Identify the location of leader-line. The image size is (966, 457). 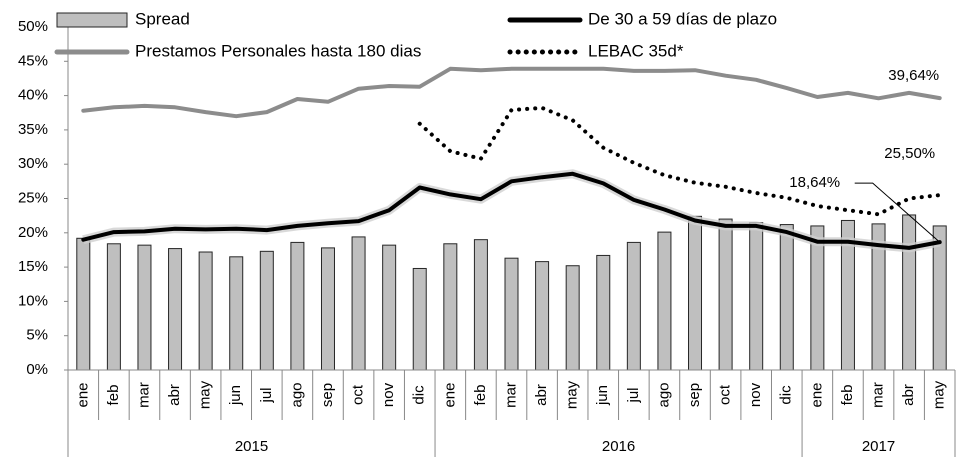
(897, 212).